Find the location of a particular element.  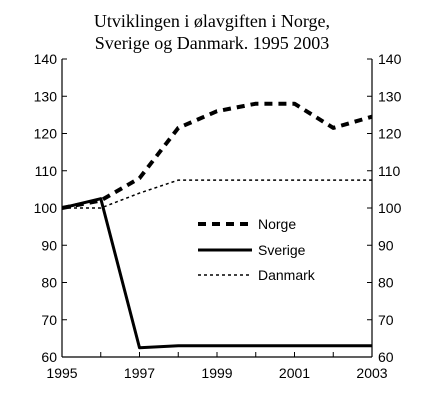

legend-label-norge: Norge is located at coordinates (277, 224).